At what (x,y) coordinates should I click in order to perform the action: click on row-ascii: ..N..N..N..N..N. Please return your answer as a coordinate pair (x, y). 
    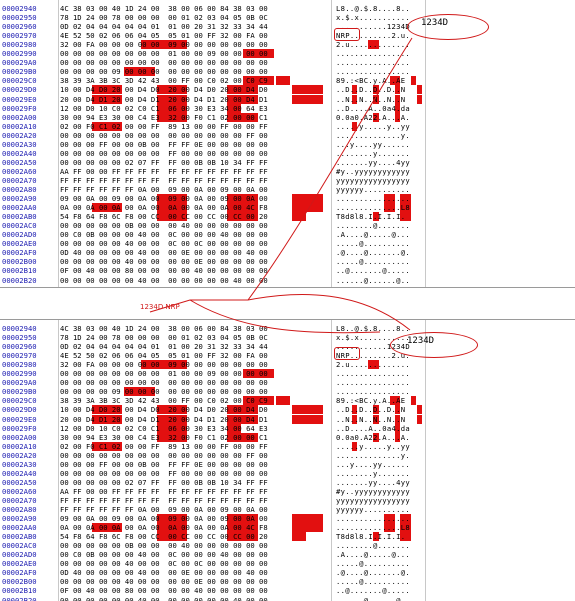
    Looking at the image, I should click on (380, 99).